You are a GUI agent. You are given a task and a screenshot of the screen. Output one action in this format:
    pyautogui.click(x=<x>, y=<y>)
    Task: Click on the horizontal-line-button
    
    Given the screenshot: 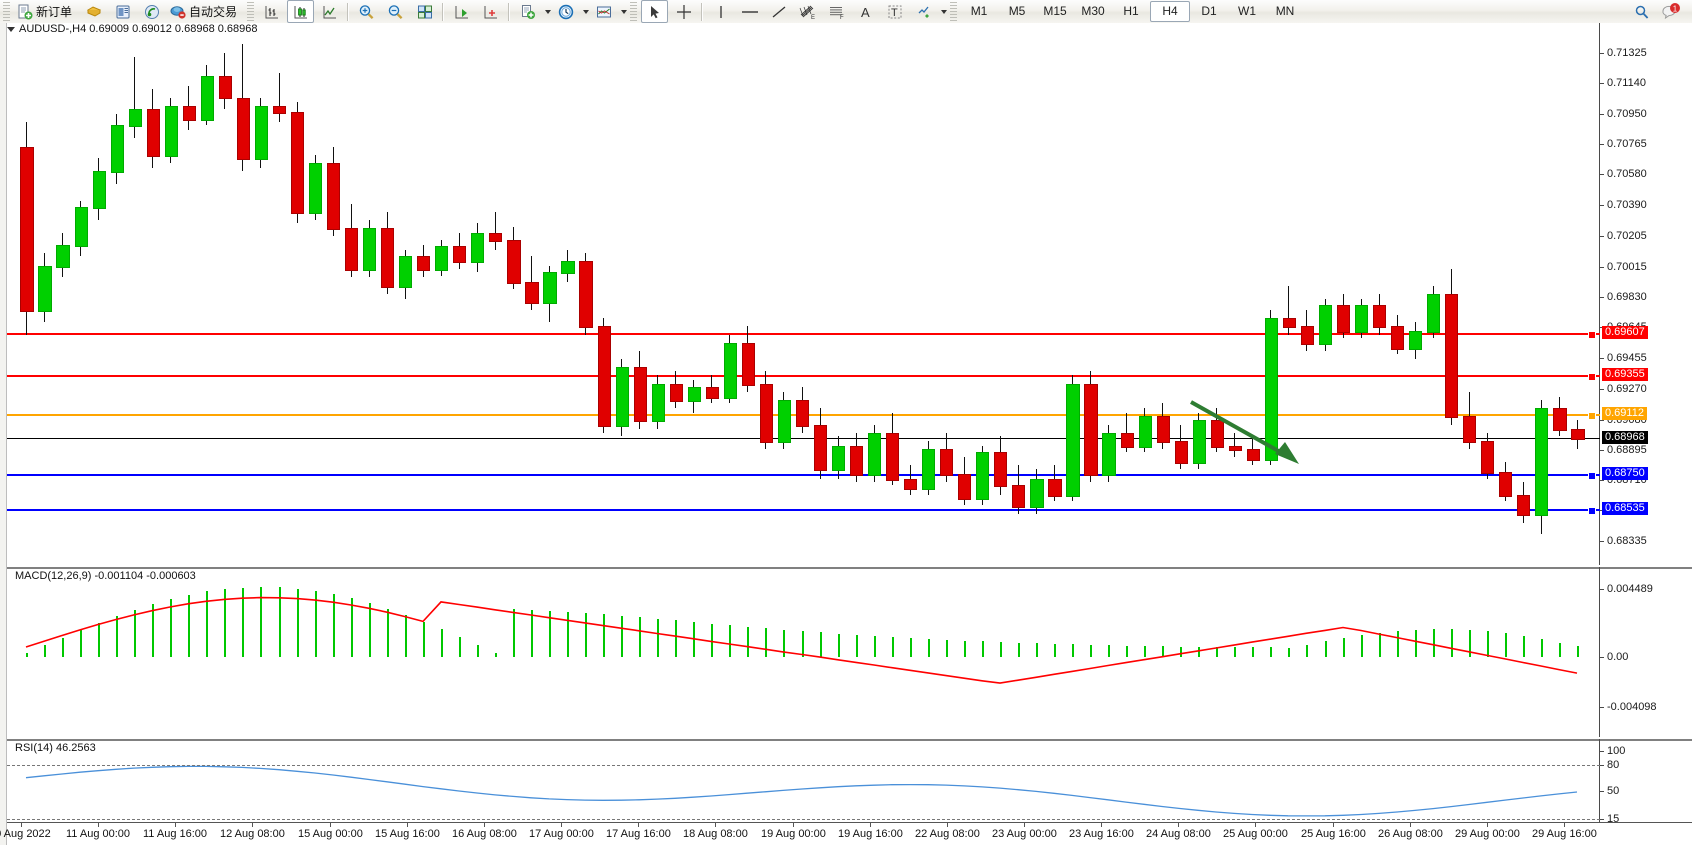 What is the action you would take?
    pyautogui.click(x=749, y=11)
    